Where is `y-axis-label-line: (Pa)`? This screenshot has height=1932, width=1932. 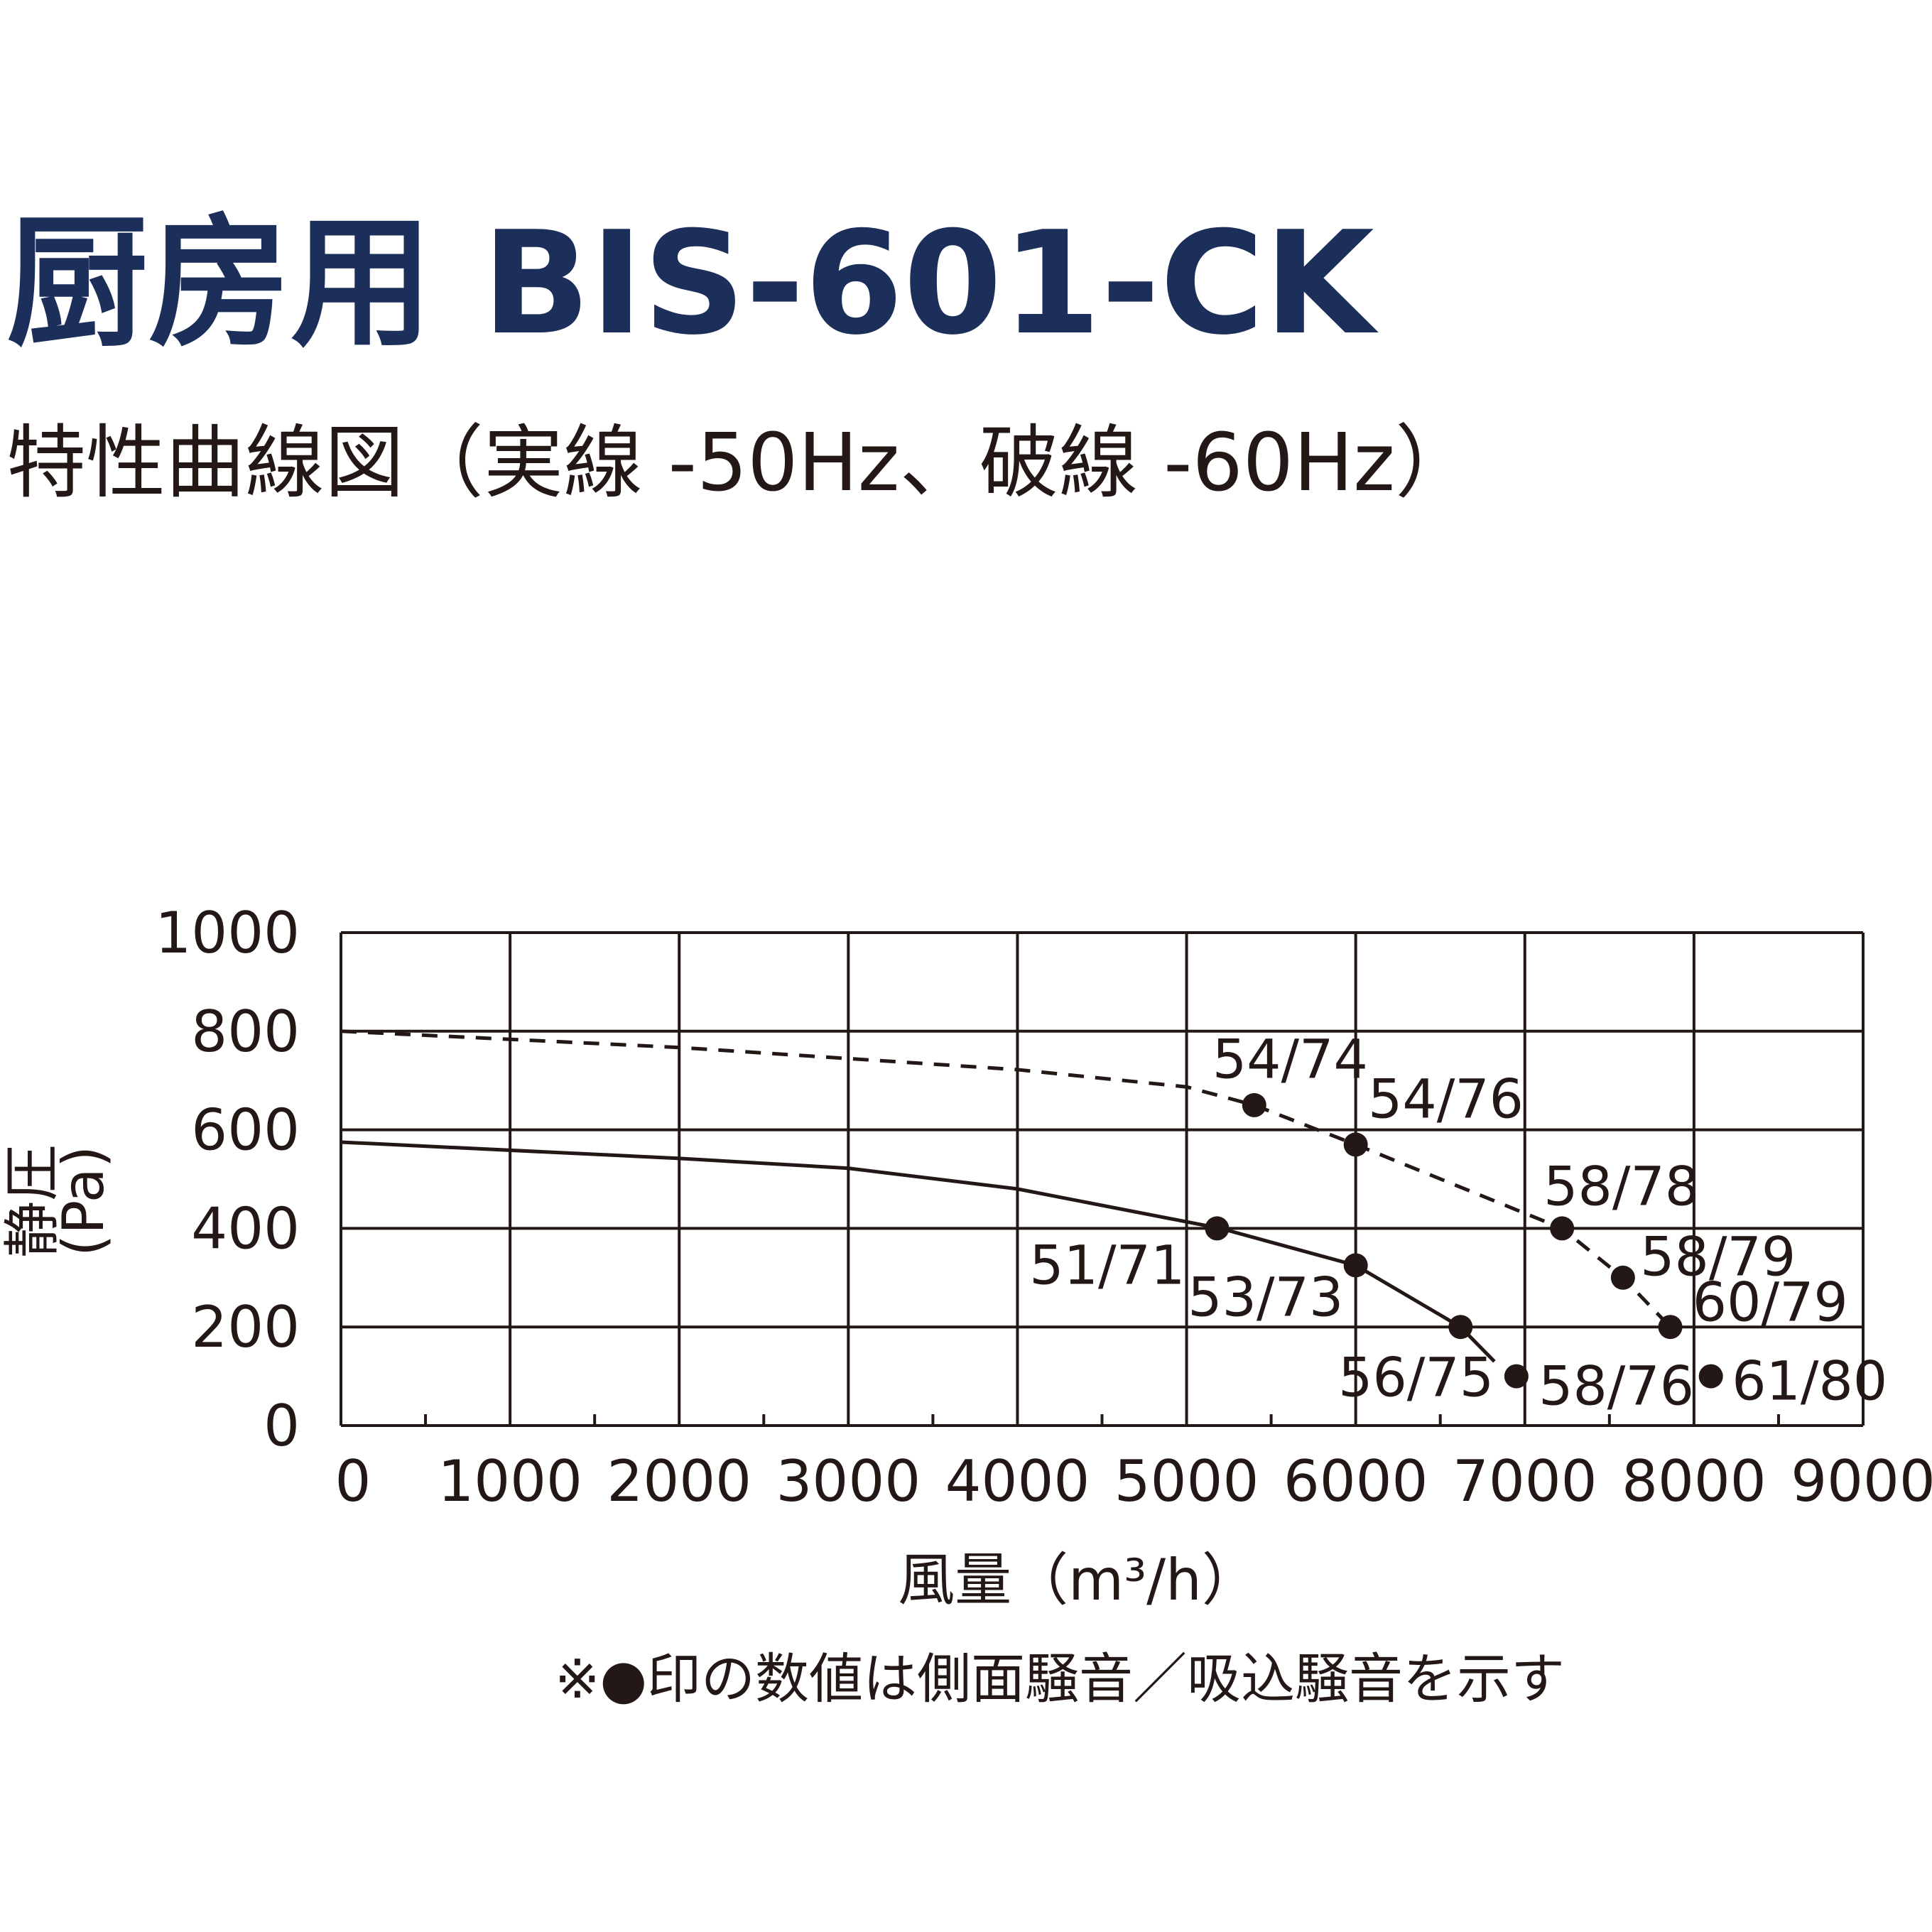 y-axis-label-line: (Pa) is located at coordinates (83, 1201).